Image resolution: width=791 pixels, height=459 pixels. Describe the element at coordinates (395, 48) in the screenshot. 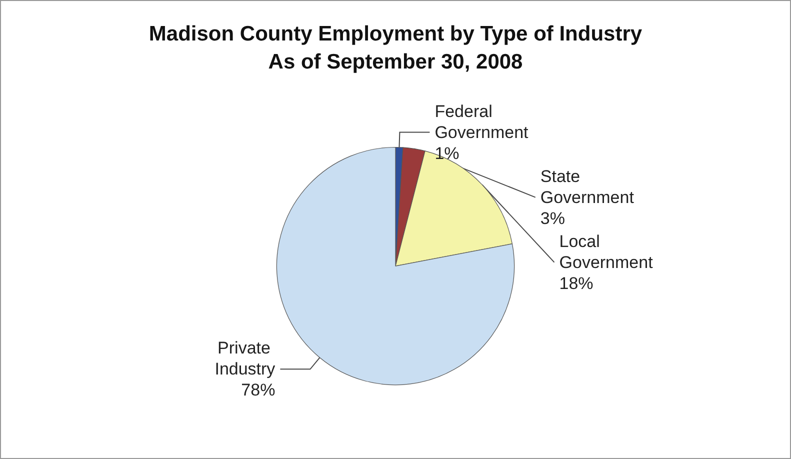

I see `chart-title: Madison County Employment by Type of Industry As of September 30, 2008` at that location.